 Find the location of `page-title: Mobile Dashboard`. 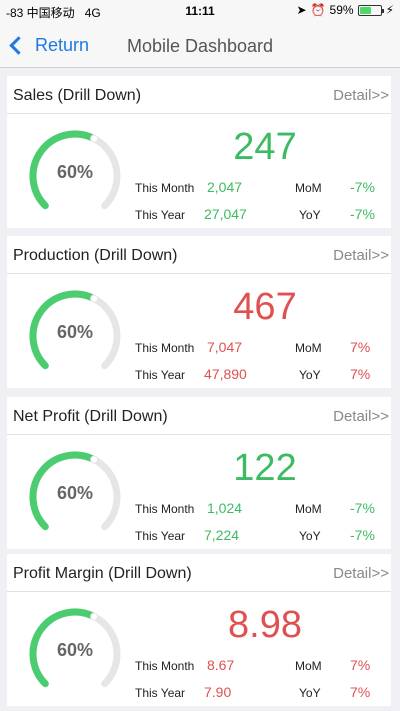

page-title: Mobile Dashboard is located at coordinates (200, 46).